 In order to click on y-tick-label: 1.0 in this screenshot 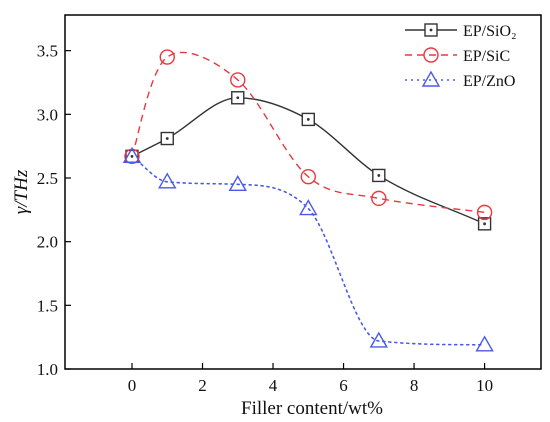, I will do `click(47, 369)`.